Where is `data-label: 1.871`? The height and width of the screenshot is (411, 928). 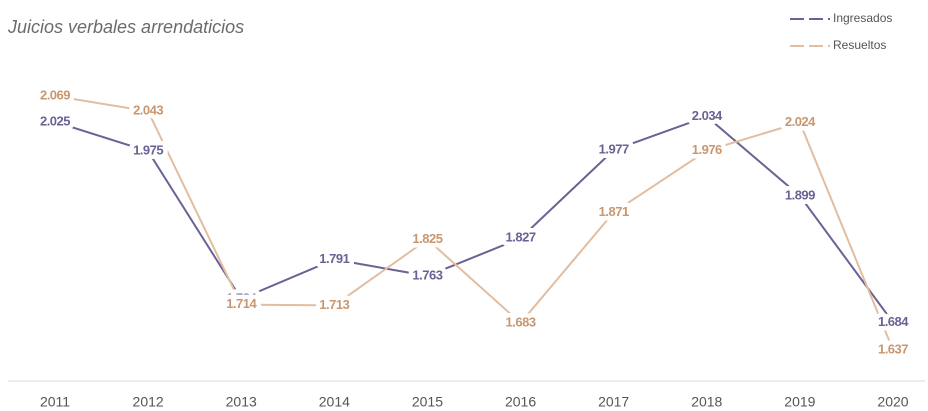
data-label: 1.871 is located at coordinates (614, 211).